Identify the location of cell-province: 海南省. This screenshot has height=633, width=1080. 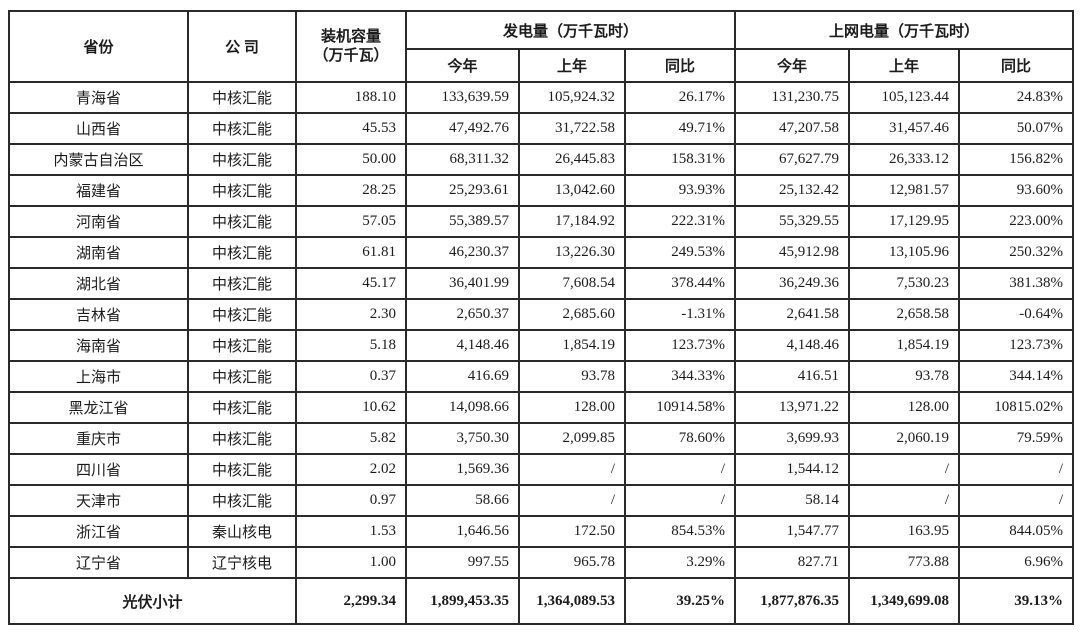
(98, 345).